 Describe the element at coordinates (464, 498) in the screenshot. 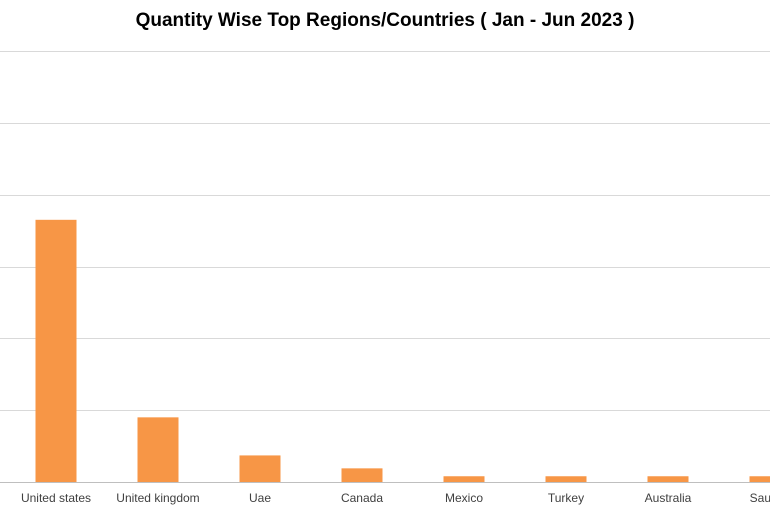

I see `x-tick-label: Mexico` at that location.